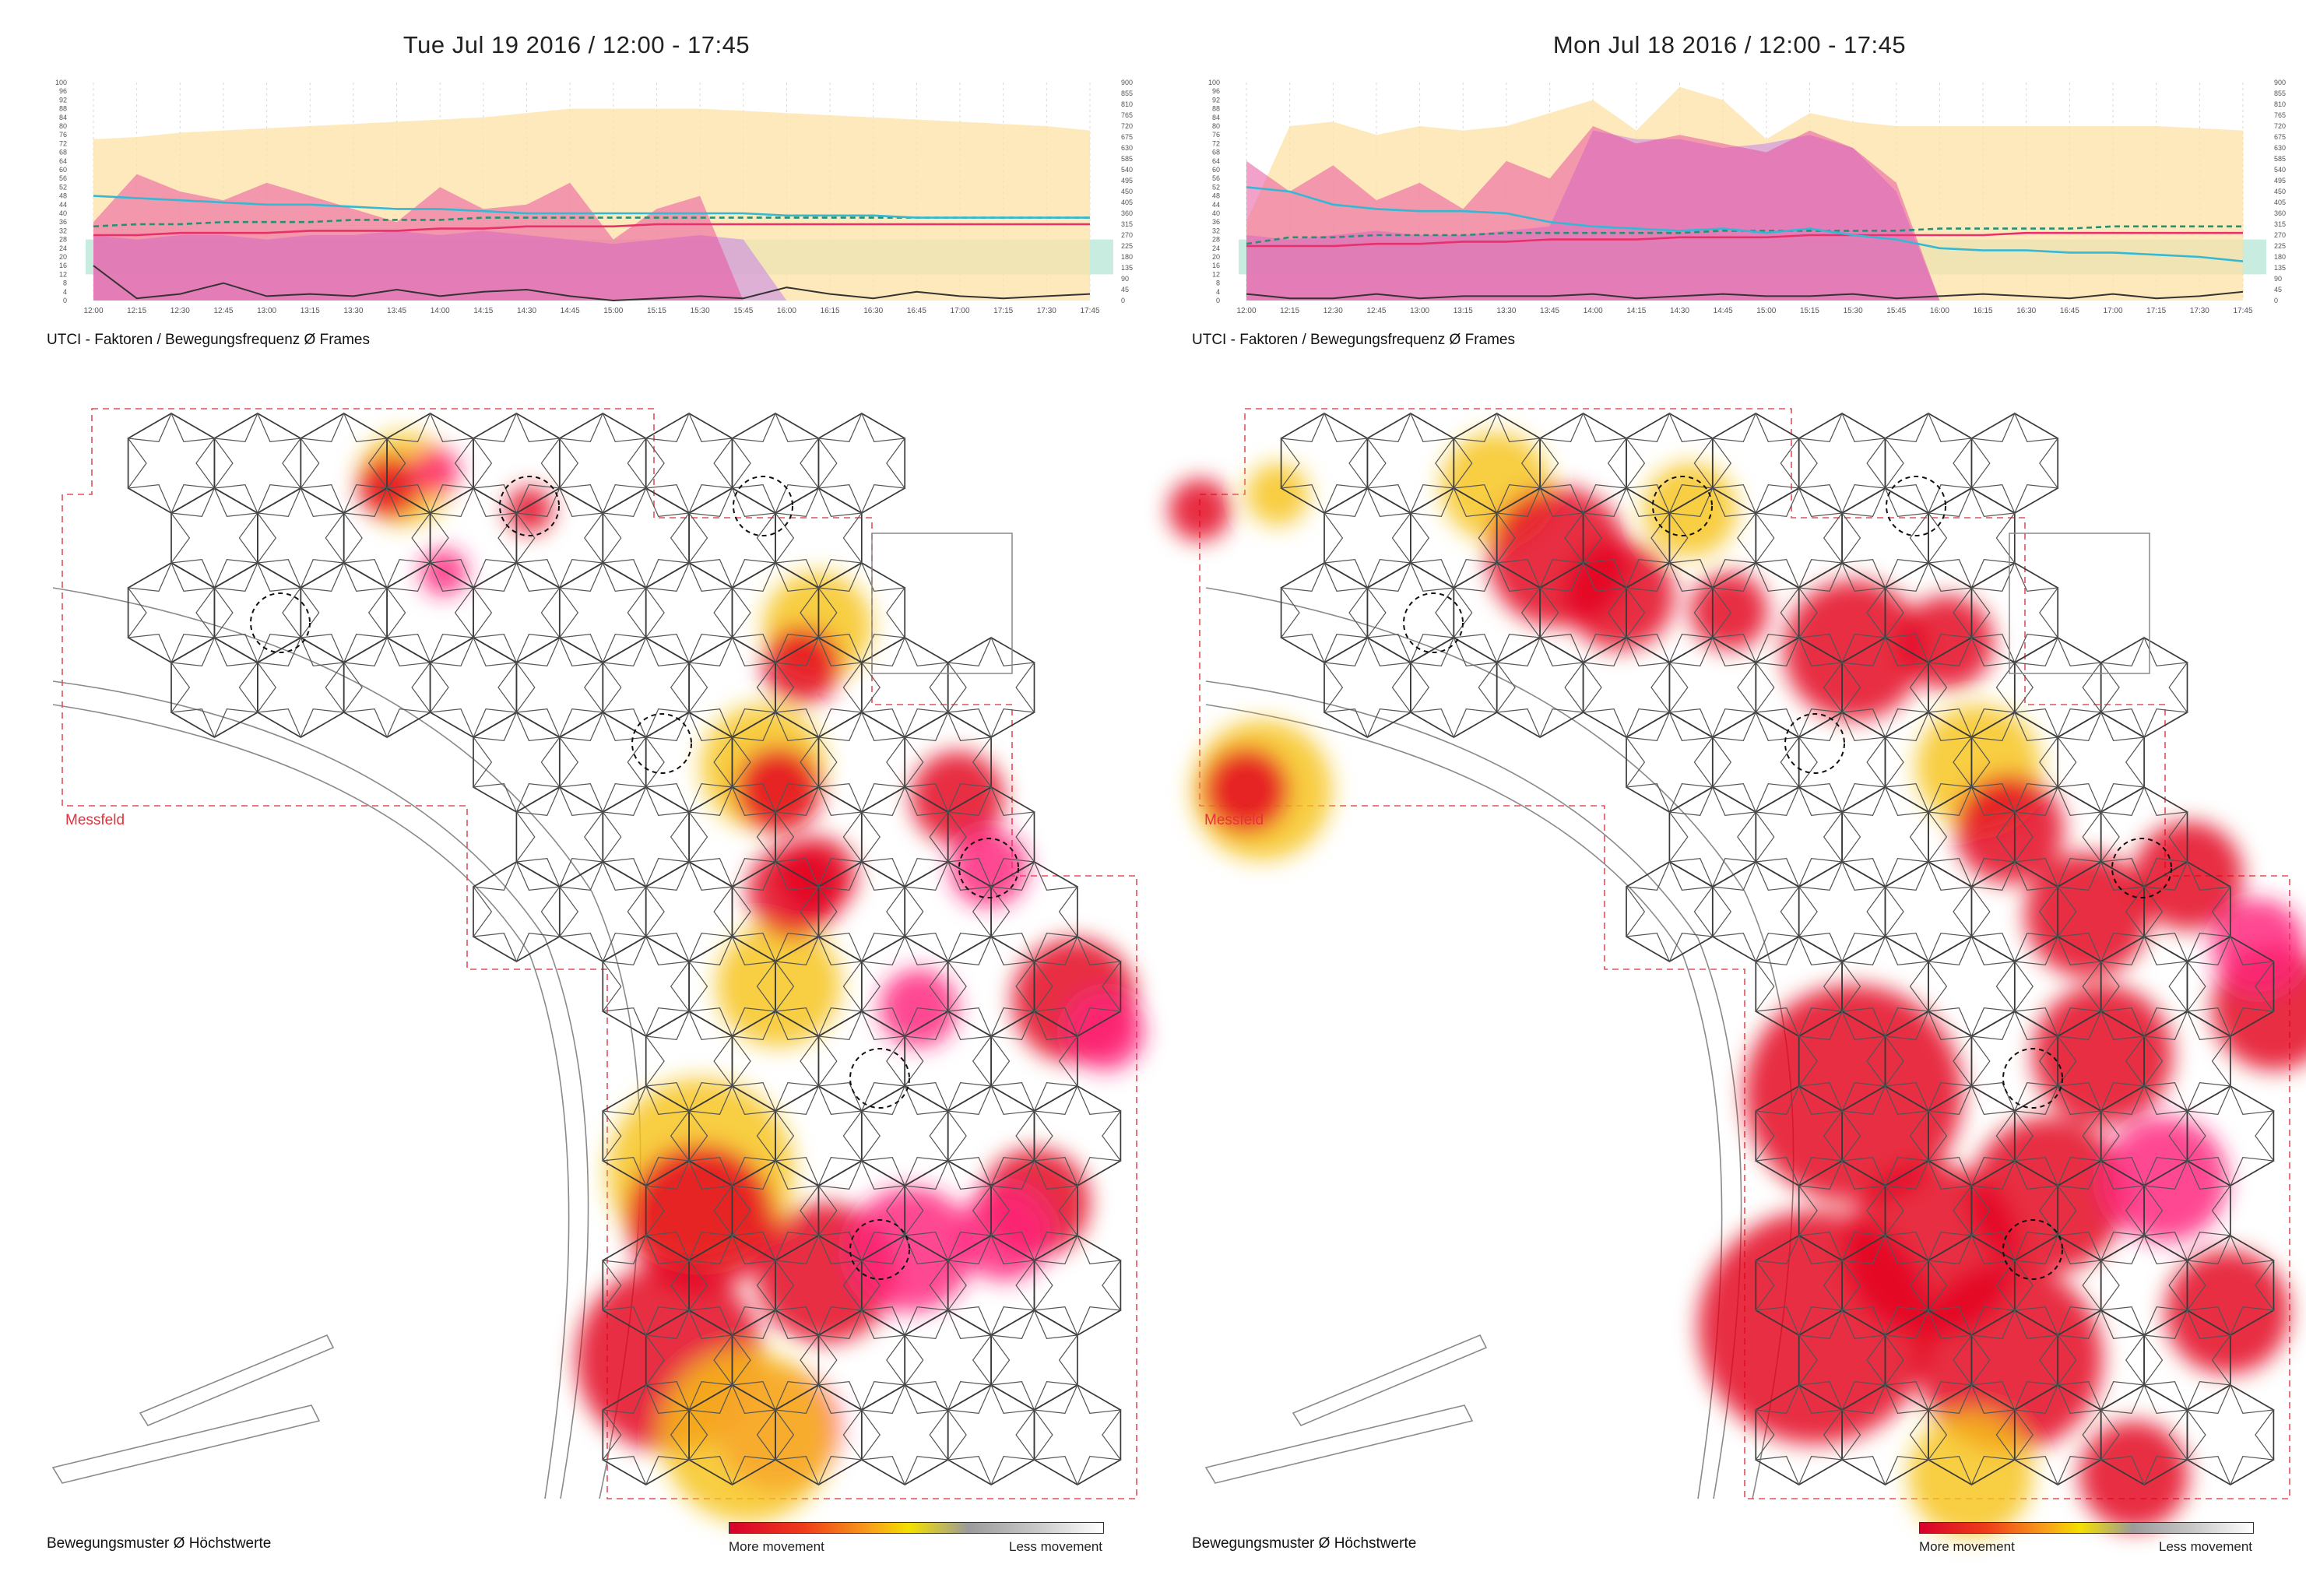 The height and width of the screenshot is (1596, 2306). What do you see at coordinates (2280, 224) in the screenshot?
I see `y2-tick-label: 315` at bounding box center [2280, 224].